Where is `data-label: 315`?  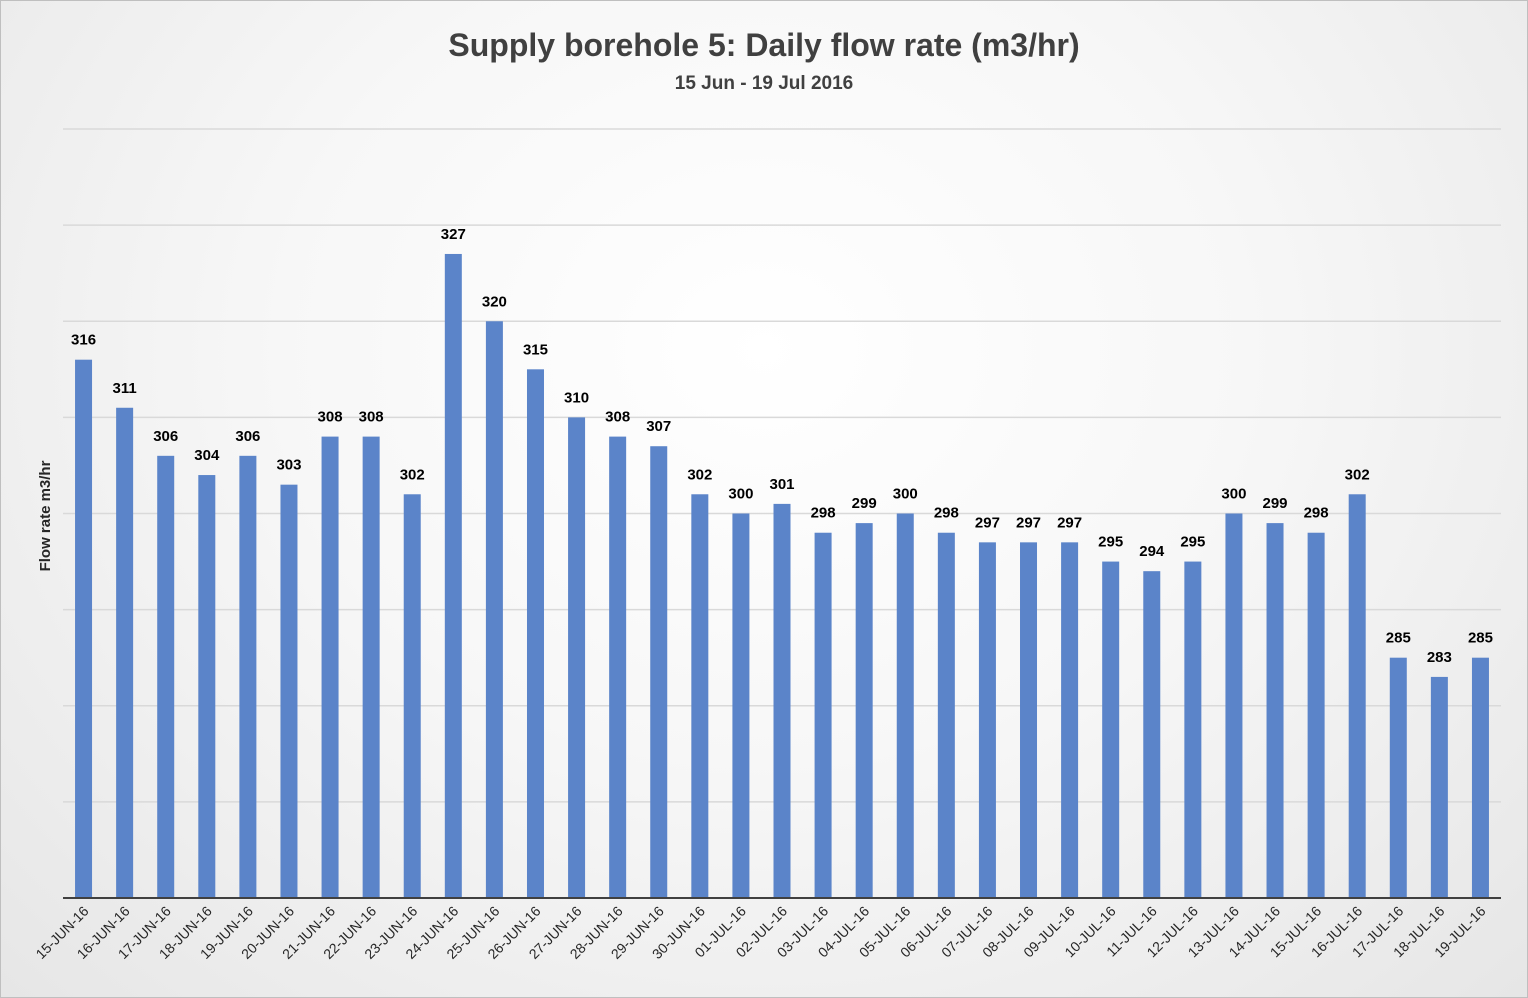 data-label: 315 is located at coordinates (535, 349).